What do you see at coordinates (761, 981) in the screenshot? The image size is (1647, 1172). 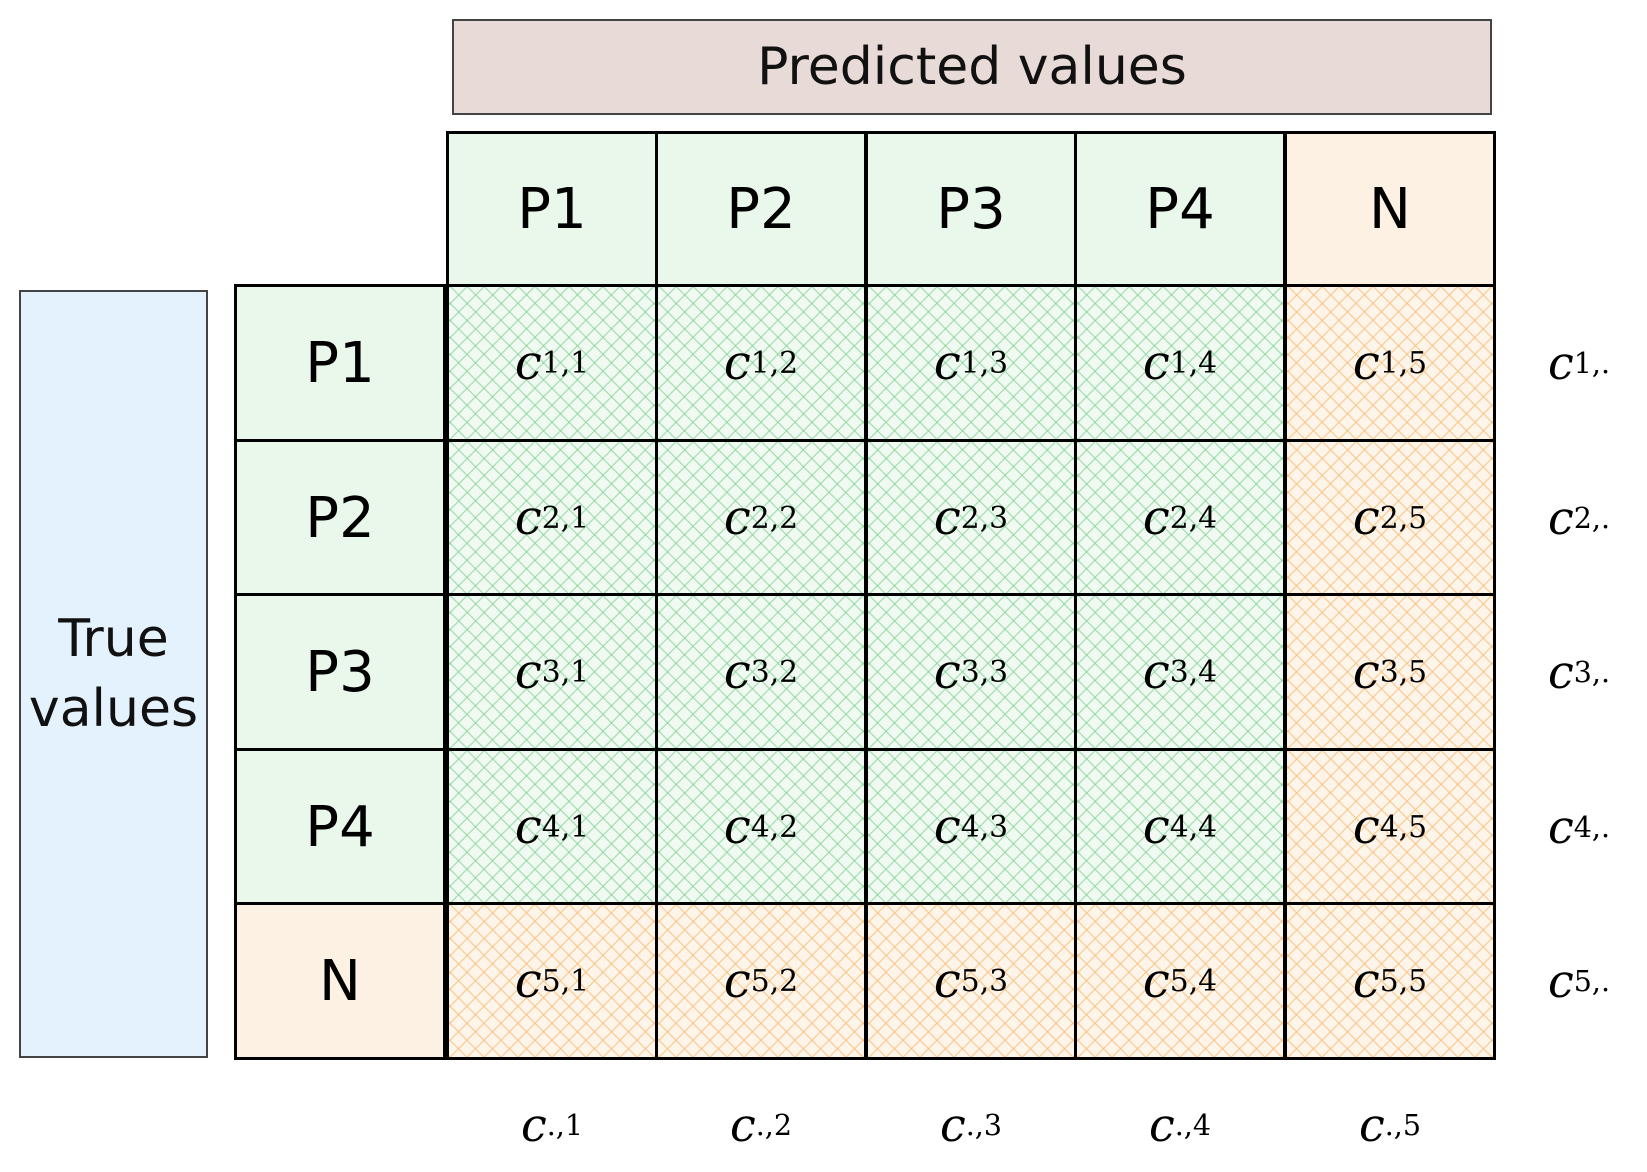 I see `matrix-cell-5-2: c 5,2` at bounding box center [761, 981].